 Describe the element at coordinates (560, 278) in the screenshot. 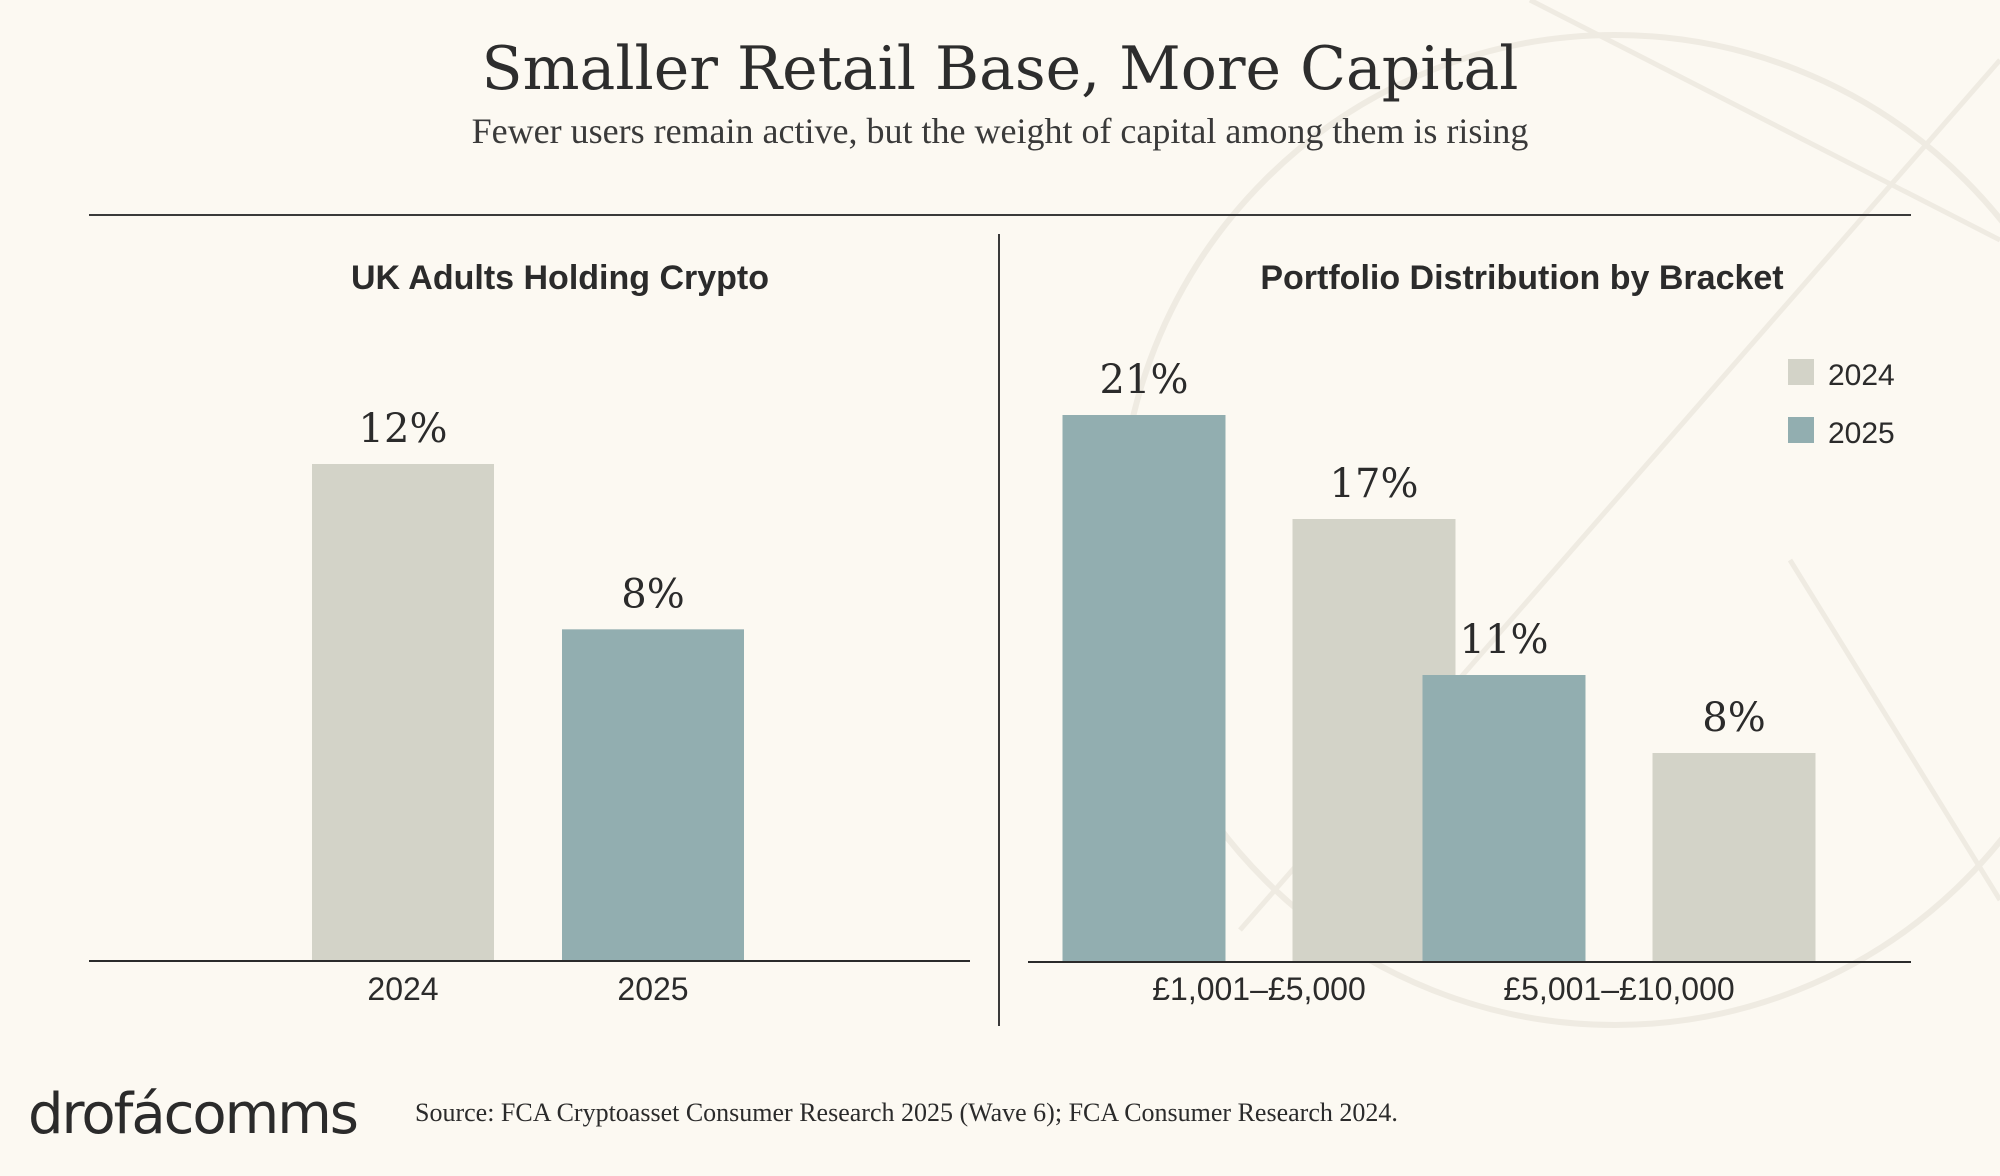

I see `left-chart-title: UK Adults Holding Crypto` at that location.